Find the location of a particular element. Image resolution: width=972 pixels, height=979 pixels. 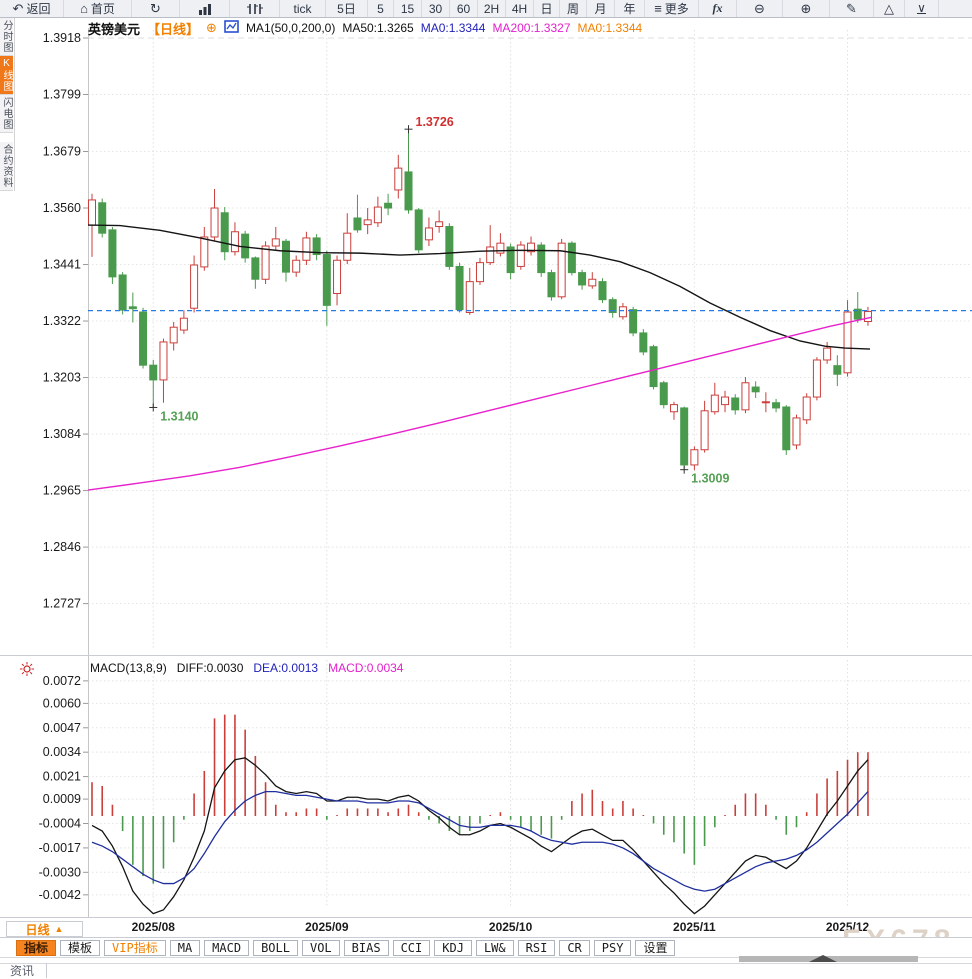

toolbar-period-month-button: 月 is located at coordinates (601, 8).